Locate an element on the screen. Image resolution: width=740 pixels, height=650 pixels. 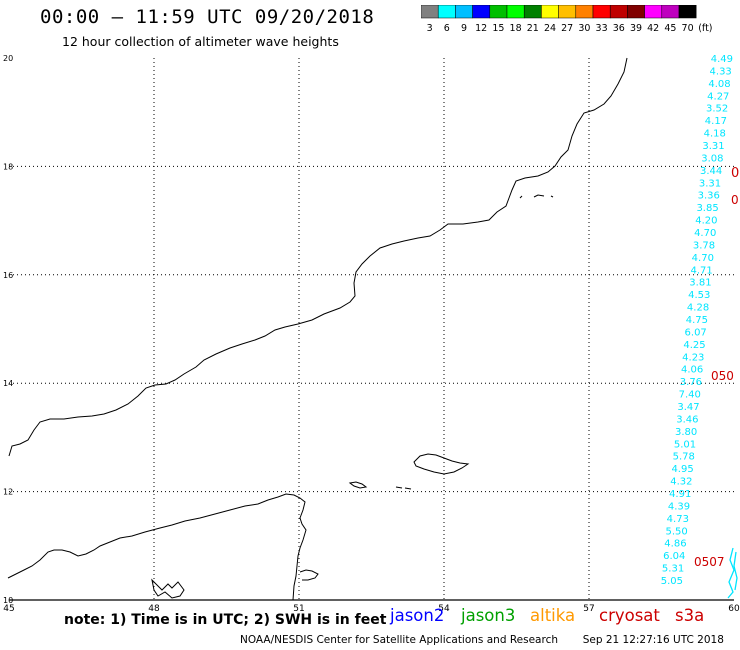
swh-value-label: 5.31 is located at coordinates (673, 569).